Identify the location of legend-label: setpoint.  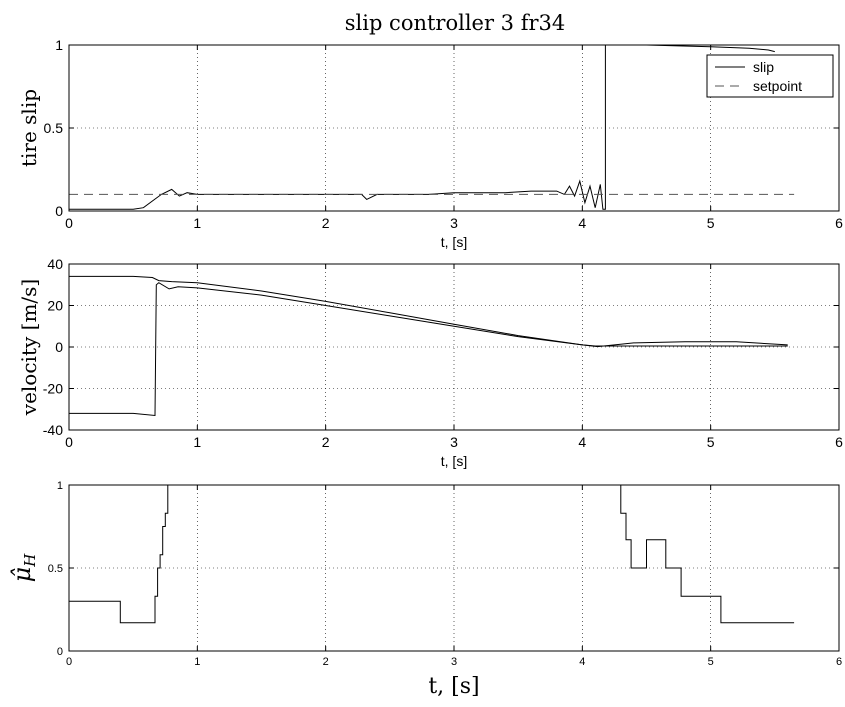
(777, 86).